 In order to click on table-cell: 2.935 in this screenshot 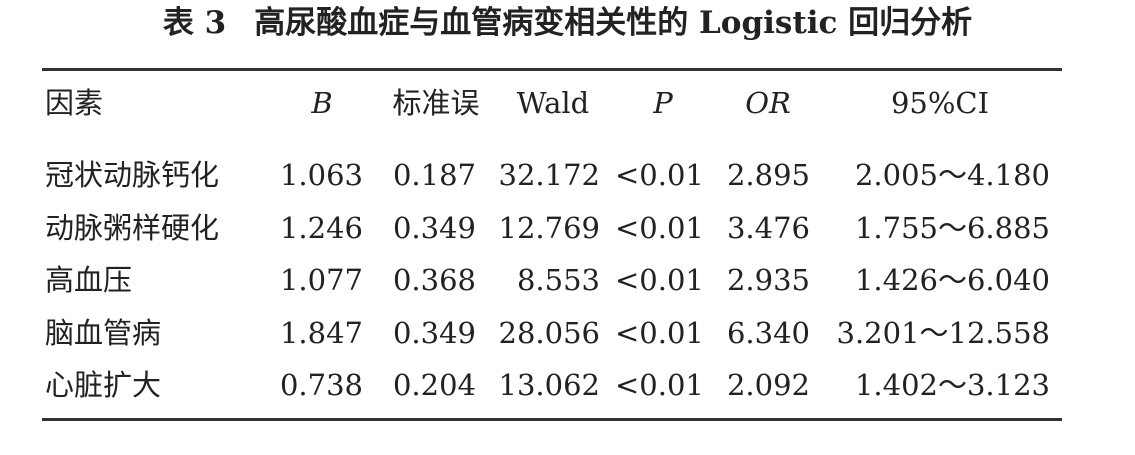, I will do `click(768, 280)`.